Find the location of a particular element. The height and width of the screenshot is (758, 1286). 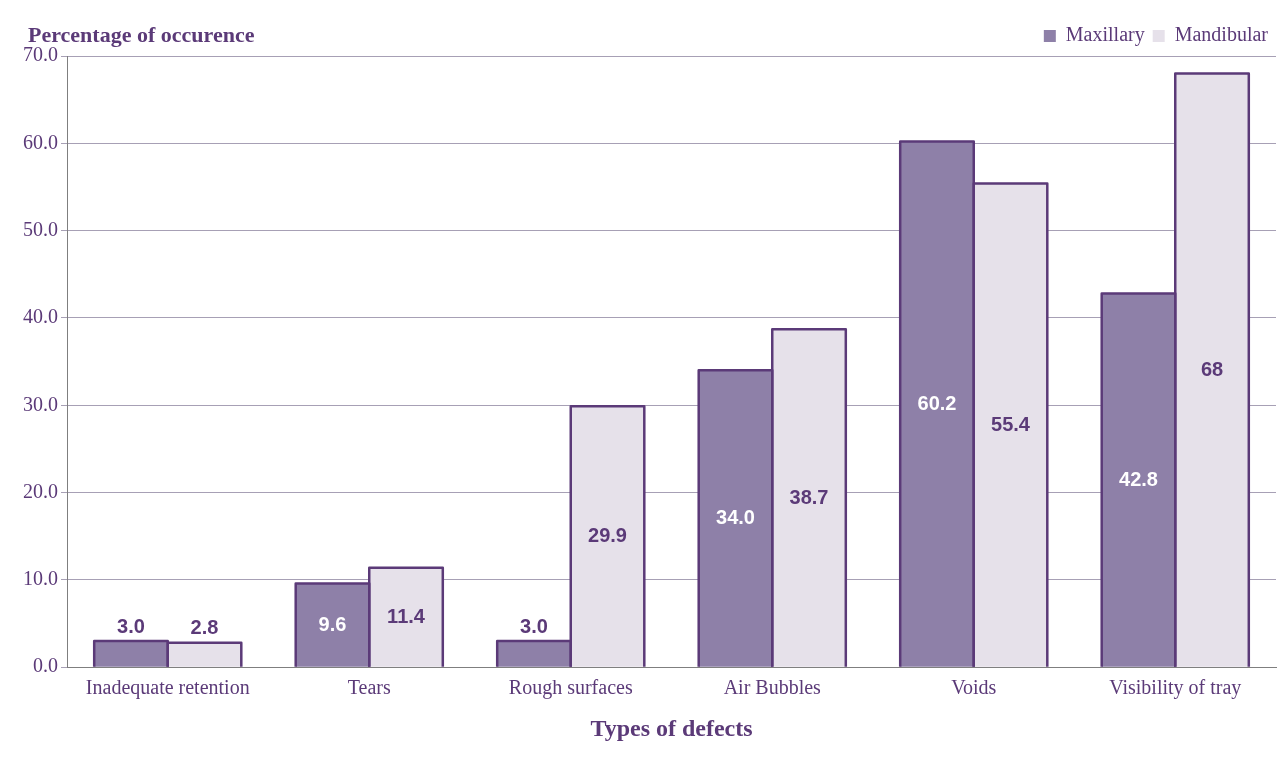

y-tick-label: 40.0 is located at coordinates (40, 316).